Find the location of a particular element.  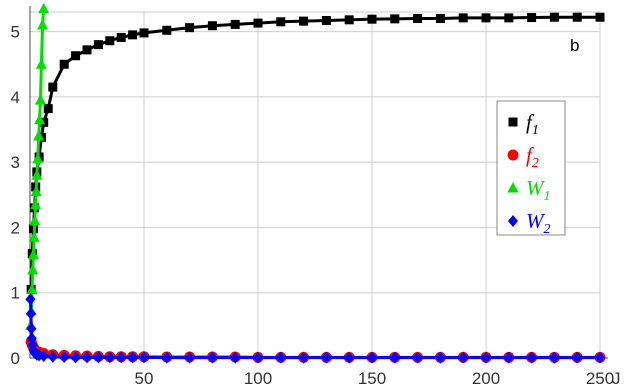

x-tick-label: 50 is located at coordinates (144, 378).